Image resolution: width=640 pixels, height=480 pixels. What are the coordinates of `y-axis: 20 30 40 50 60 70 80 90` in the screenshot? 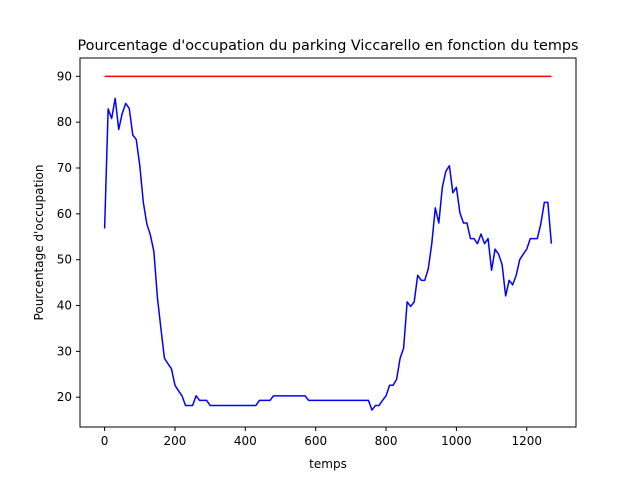 It's located at (68, 236).